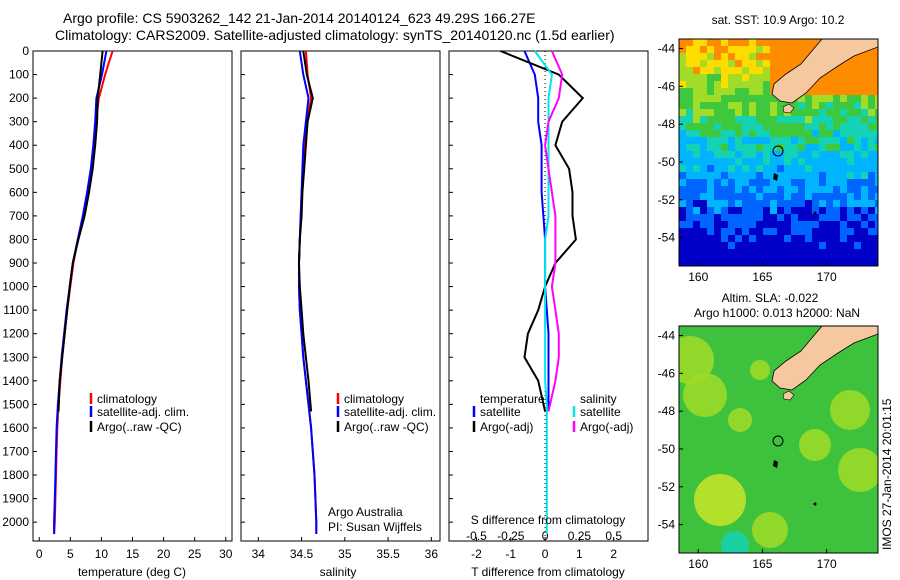 The width and height of the screenshot is (900, 580). Describe the element at coordinates (510, 554) in the screenshot. I see `x-tick-label: -1` at that location.